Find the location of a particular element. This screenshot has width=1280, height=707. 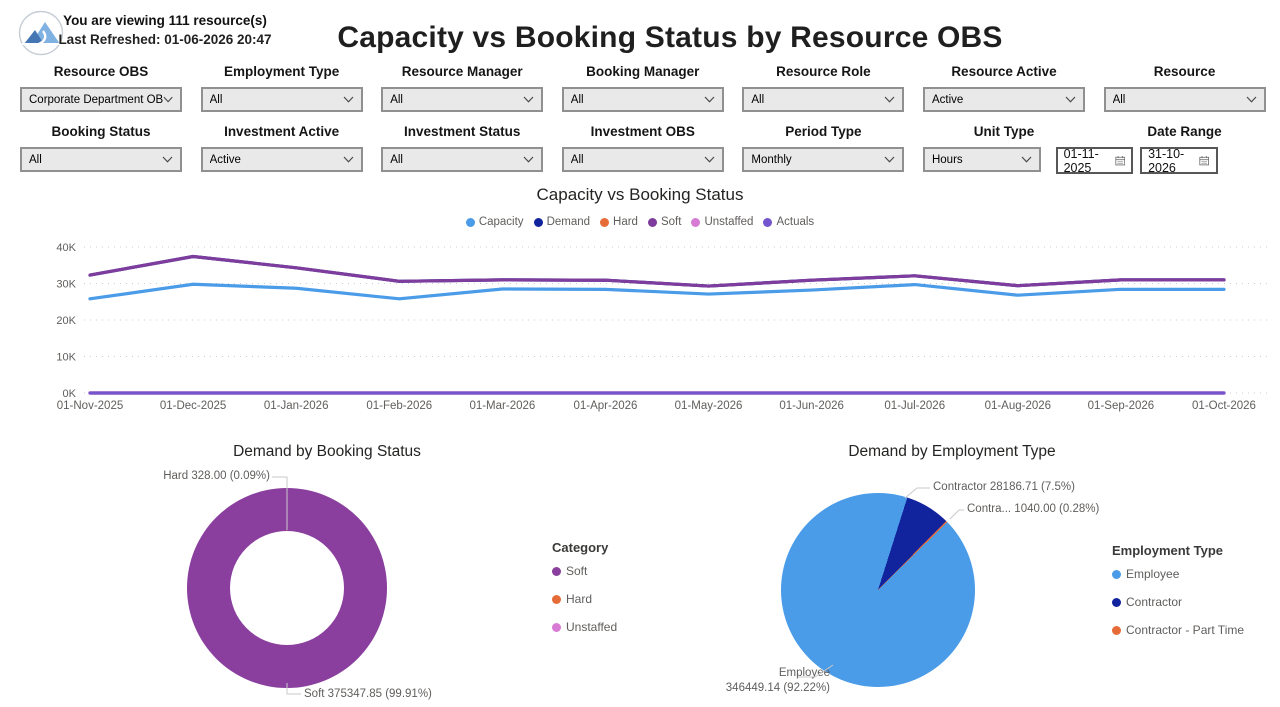

line-chart-legend: Capacity Demand Hard Soft Unstaffed Actuals is located at coordinates (640, 222).